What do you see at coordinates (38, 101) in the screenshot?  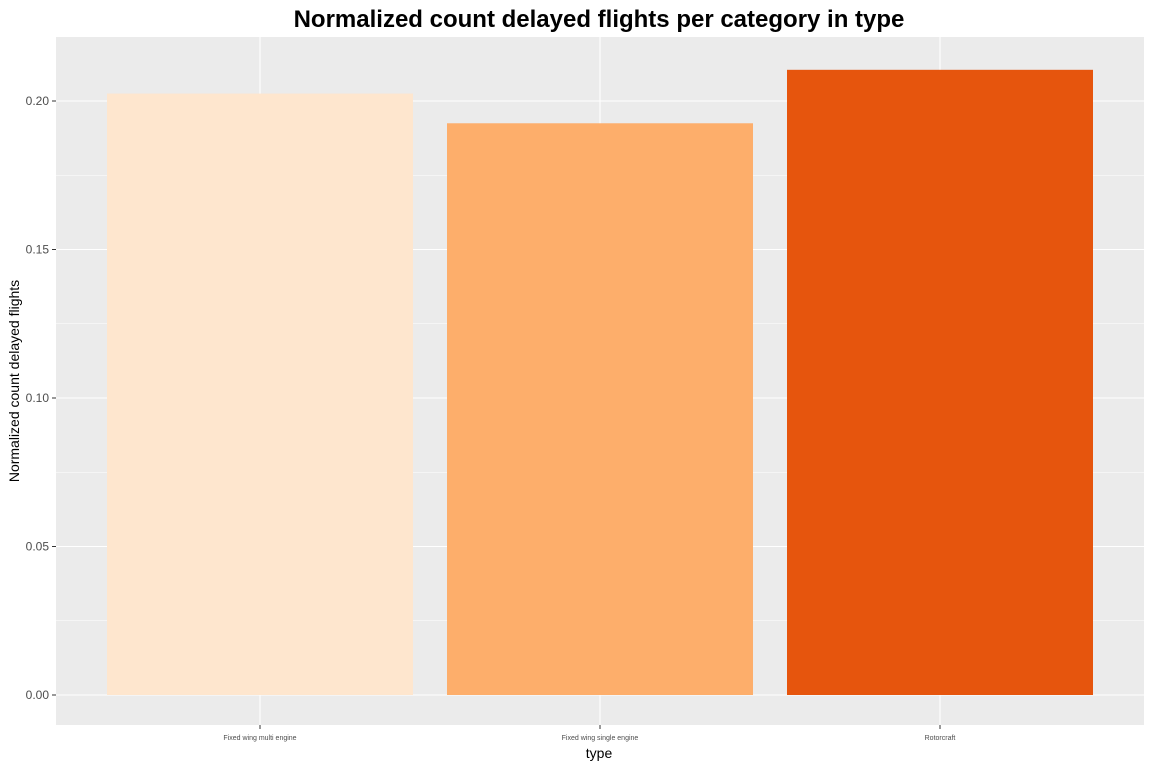 I see `y-tick-label: 0.20` at bounding box center [38, 101].